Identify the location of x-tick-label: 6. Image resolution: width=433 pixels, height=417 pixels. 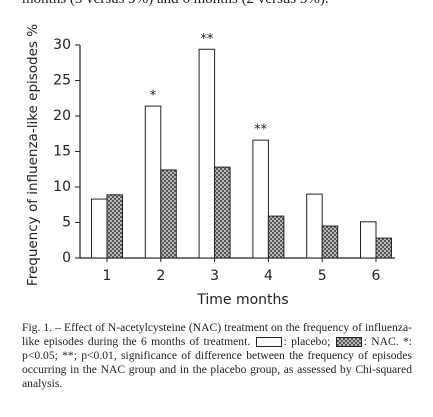
(376, 276).